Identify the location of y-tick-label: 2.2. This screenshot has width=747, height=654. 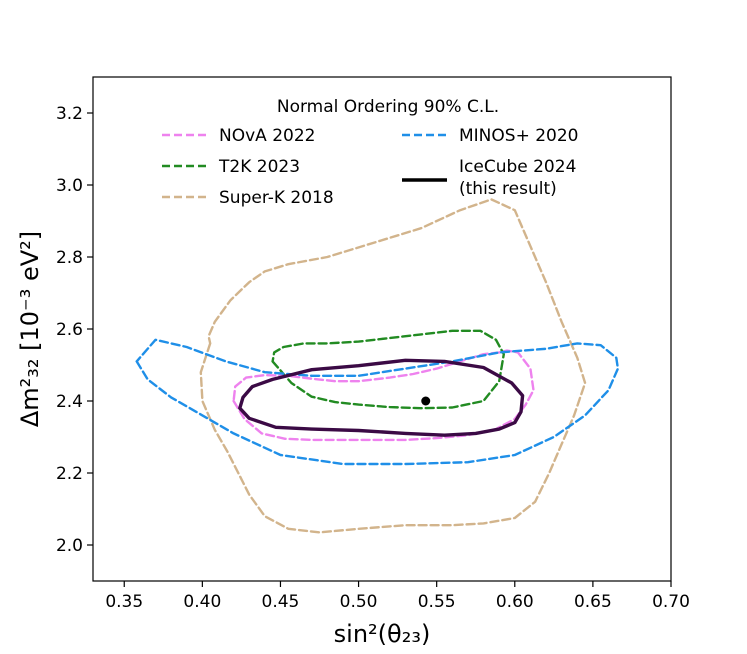
(69, 474).